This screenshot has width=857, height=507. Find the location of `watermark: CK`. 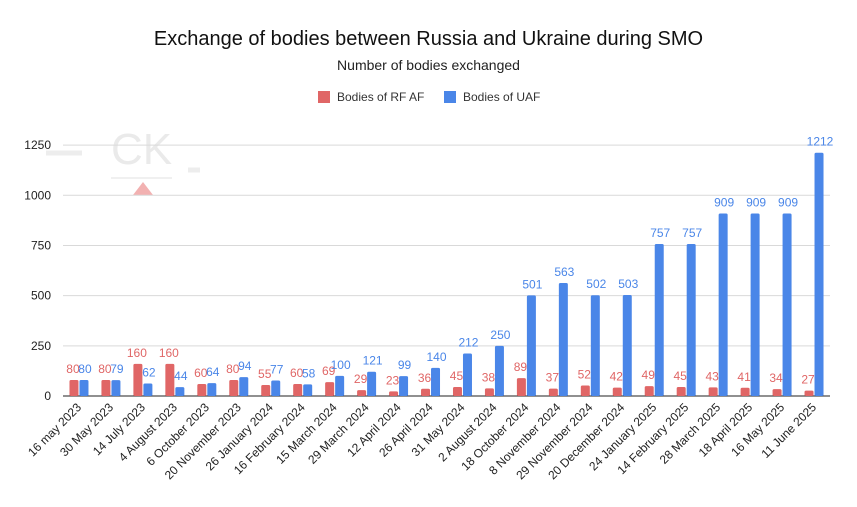

watermark: CK is located at coordinates (123, 160).